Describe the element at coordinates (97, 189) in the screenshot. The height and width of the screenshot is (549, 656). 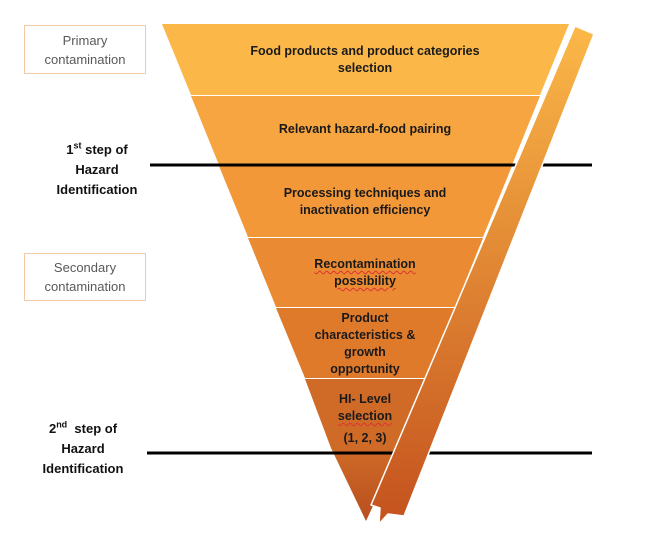
I see `first-step-line3: Identification` at that location.